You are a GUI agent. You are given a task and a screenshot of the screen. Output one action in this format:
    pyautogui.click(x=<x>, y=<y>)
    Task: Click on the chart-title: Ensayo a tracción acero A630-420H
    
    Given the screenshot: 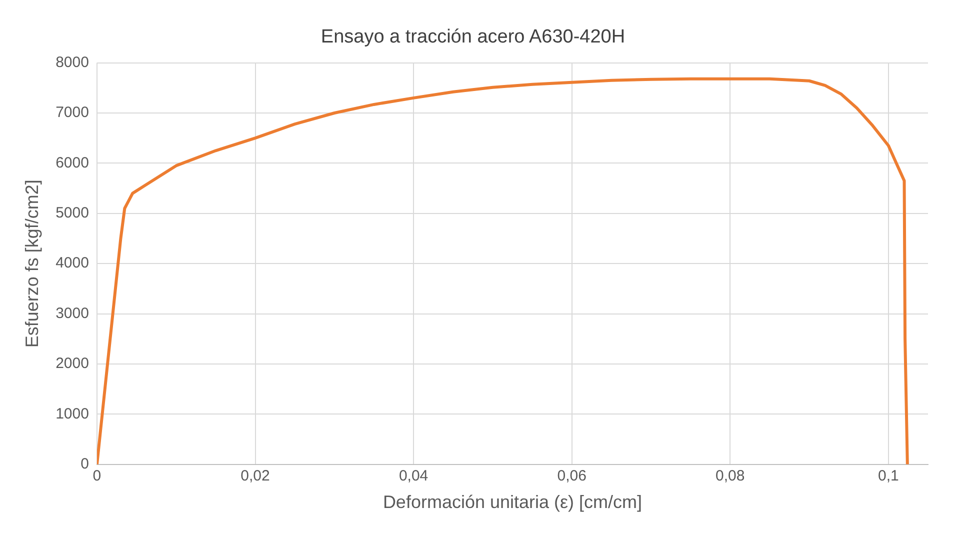 What is the action you would take?
    pyautogui.click(x=473, y=37)
    